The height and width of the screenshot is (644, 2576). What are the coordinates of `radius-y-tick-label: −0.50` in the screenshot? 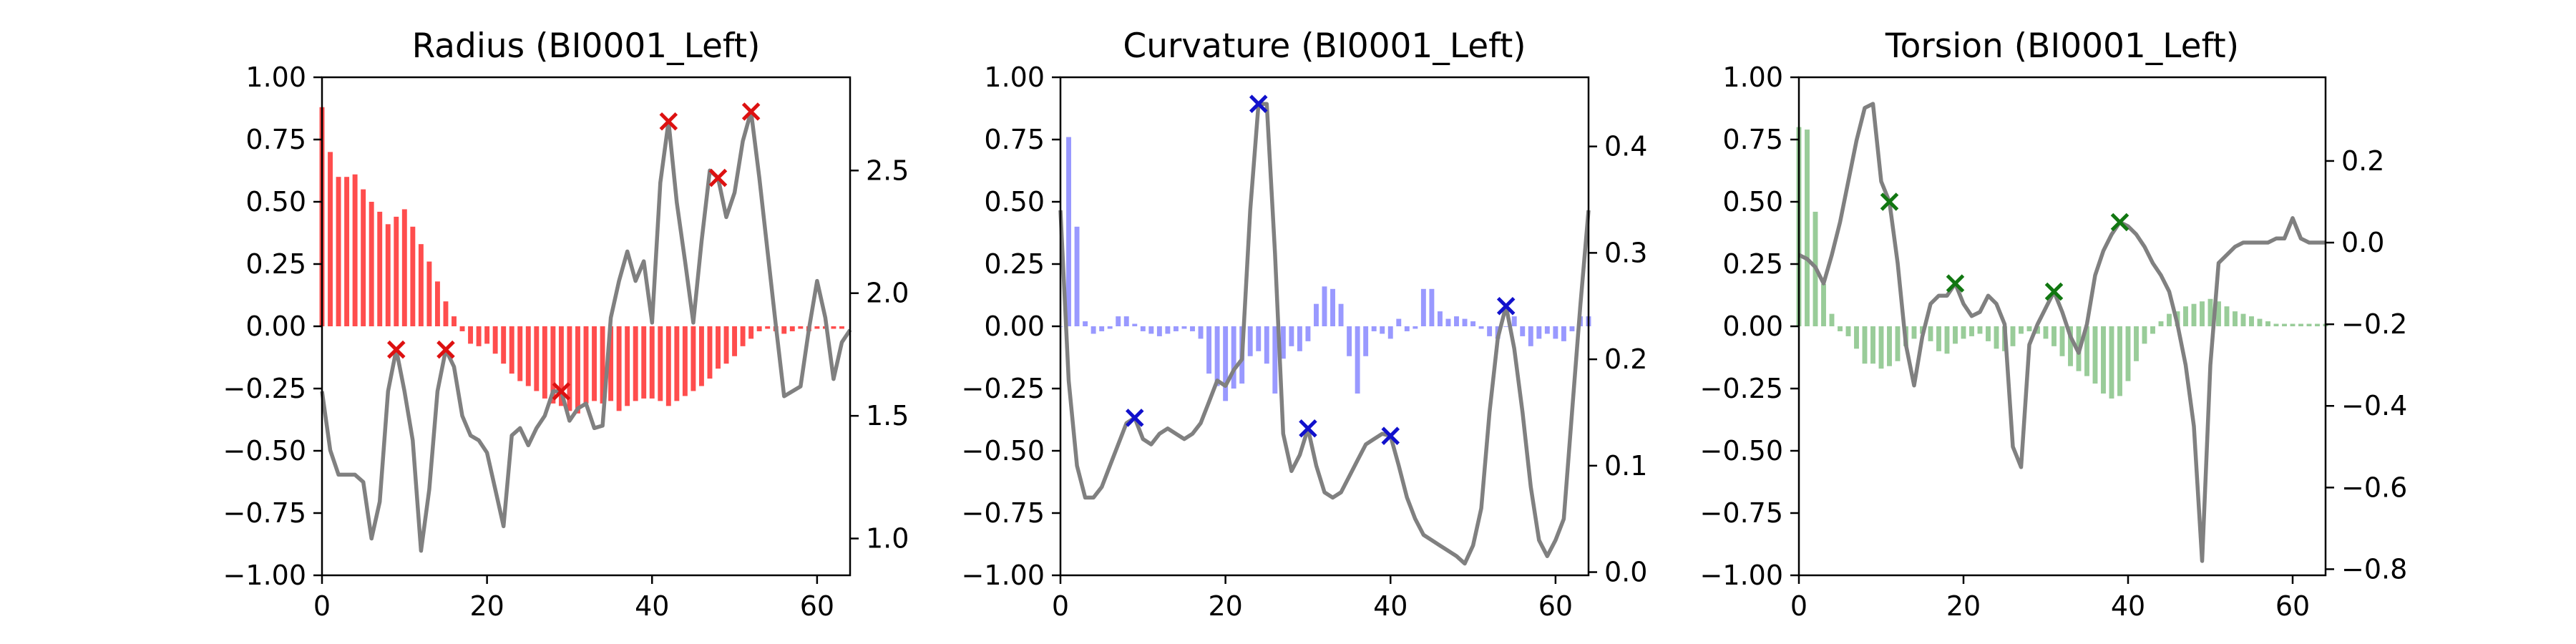 It's located at (264, 451).